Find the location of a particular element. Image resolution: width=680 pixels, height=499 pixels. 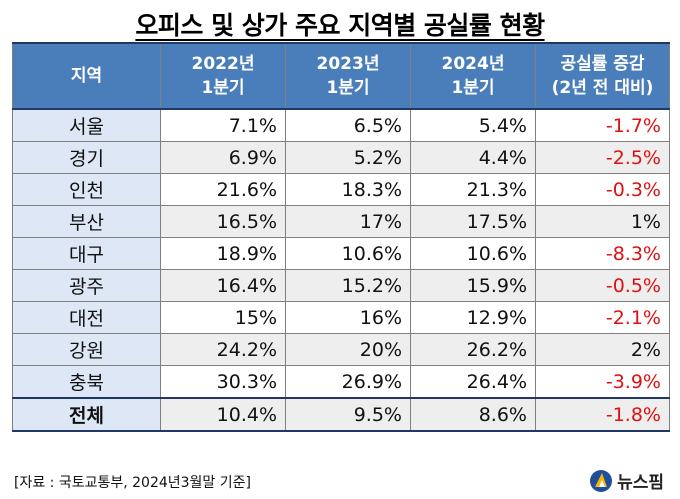

change-cell: -1.8% is located at coordinates (602, 414).